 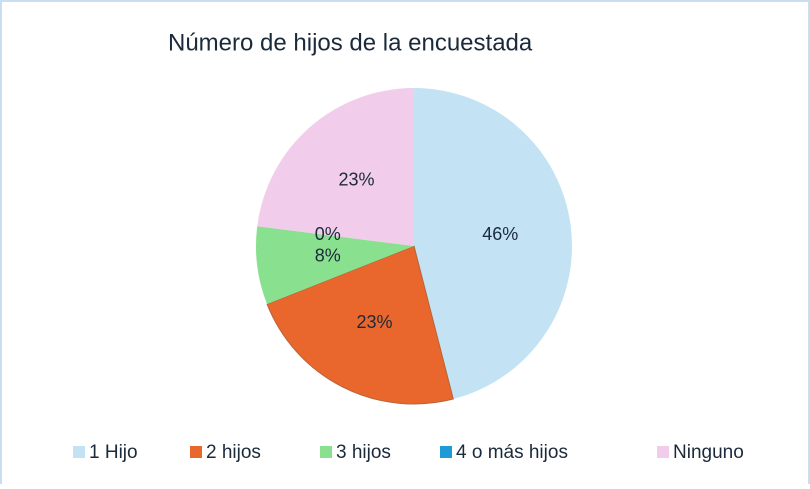 I want to click on data-label: 46%, so click(x=500, y=234).